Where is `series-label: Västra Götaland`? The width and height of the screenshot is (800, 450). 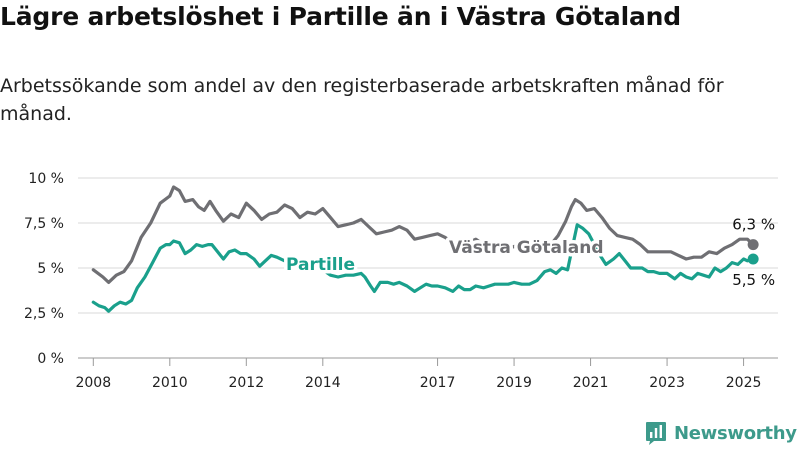 series-label: Västra Götaland is located at coordinates (526, 248).